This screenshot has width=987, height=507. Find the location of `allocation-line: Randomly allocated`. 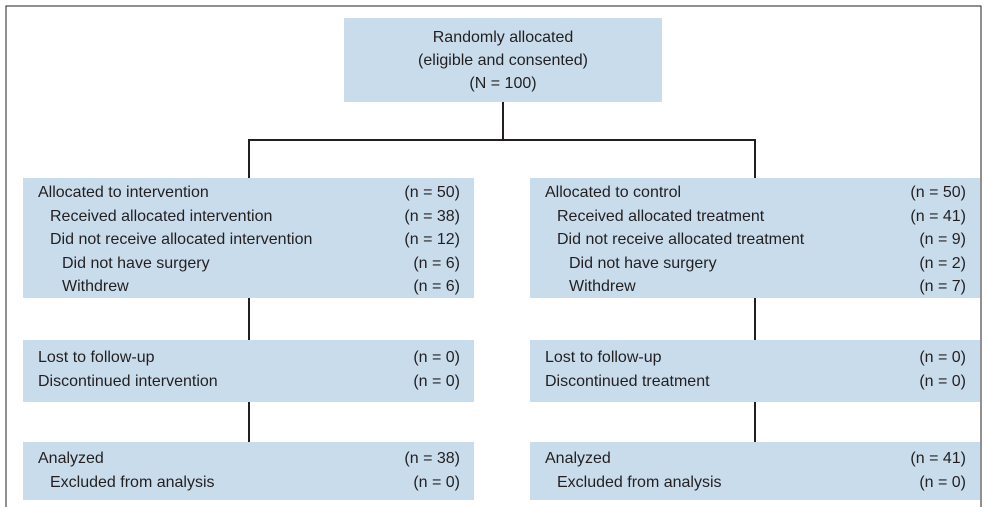

allocation-line: Randomly allocated is located at coordinates (503, 37).